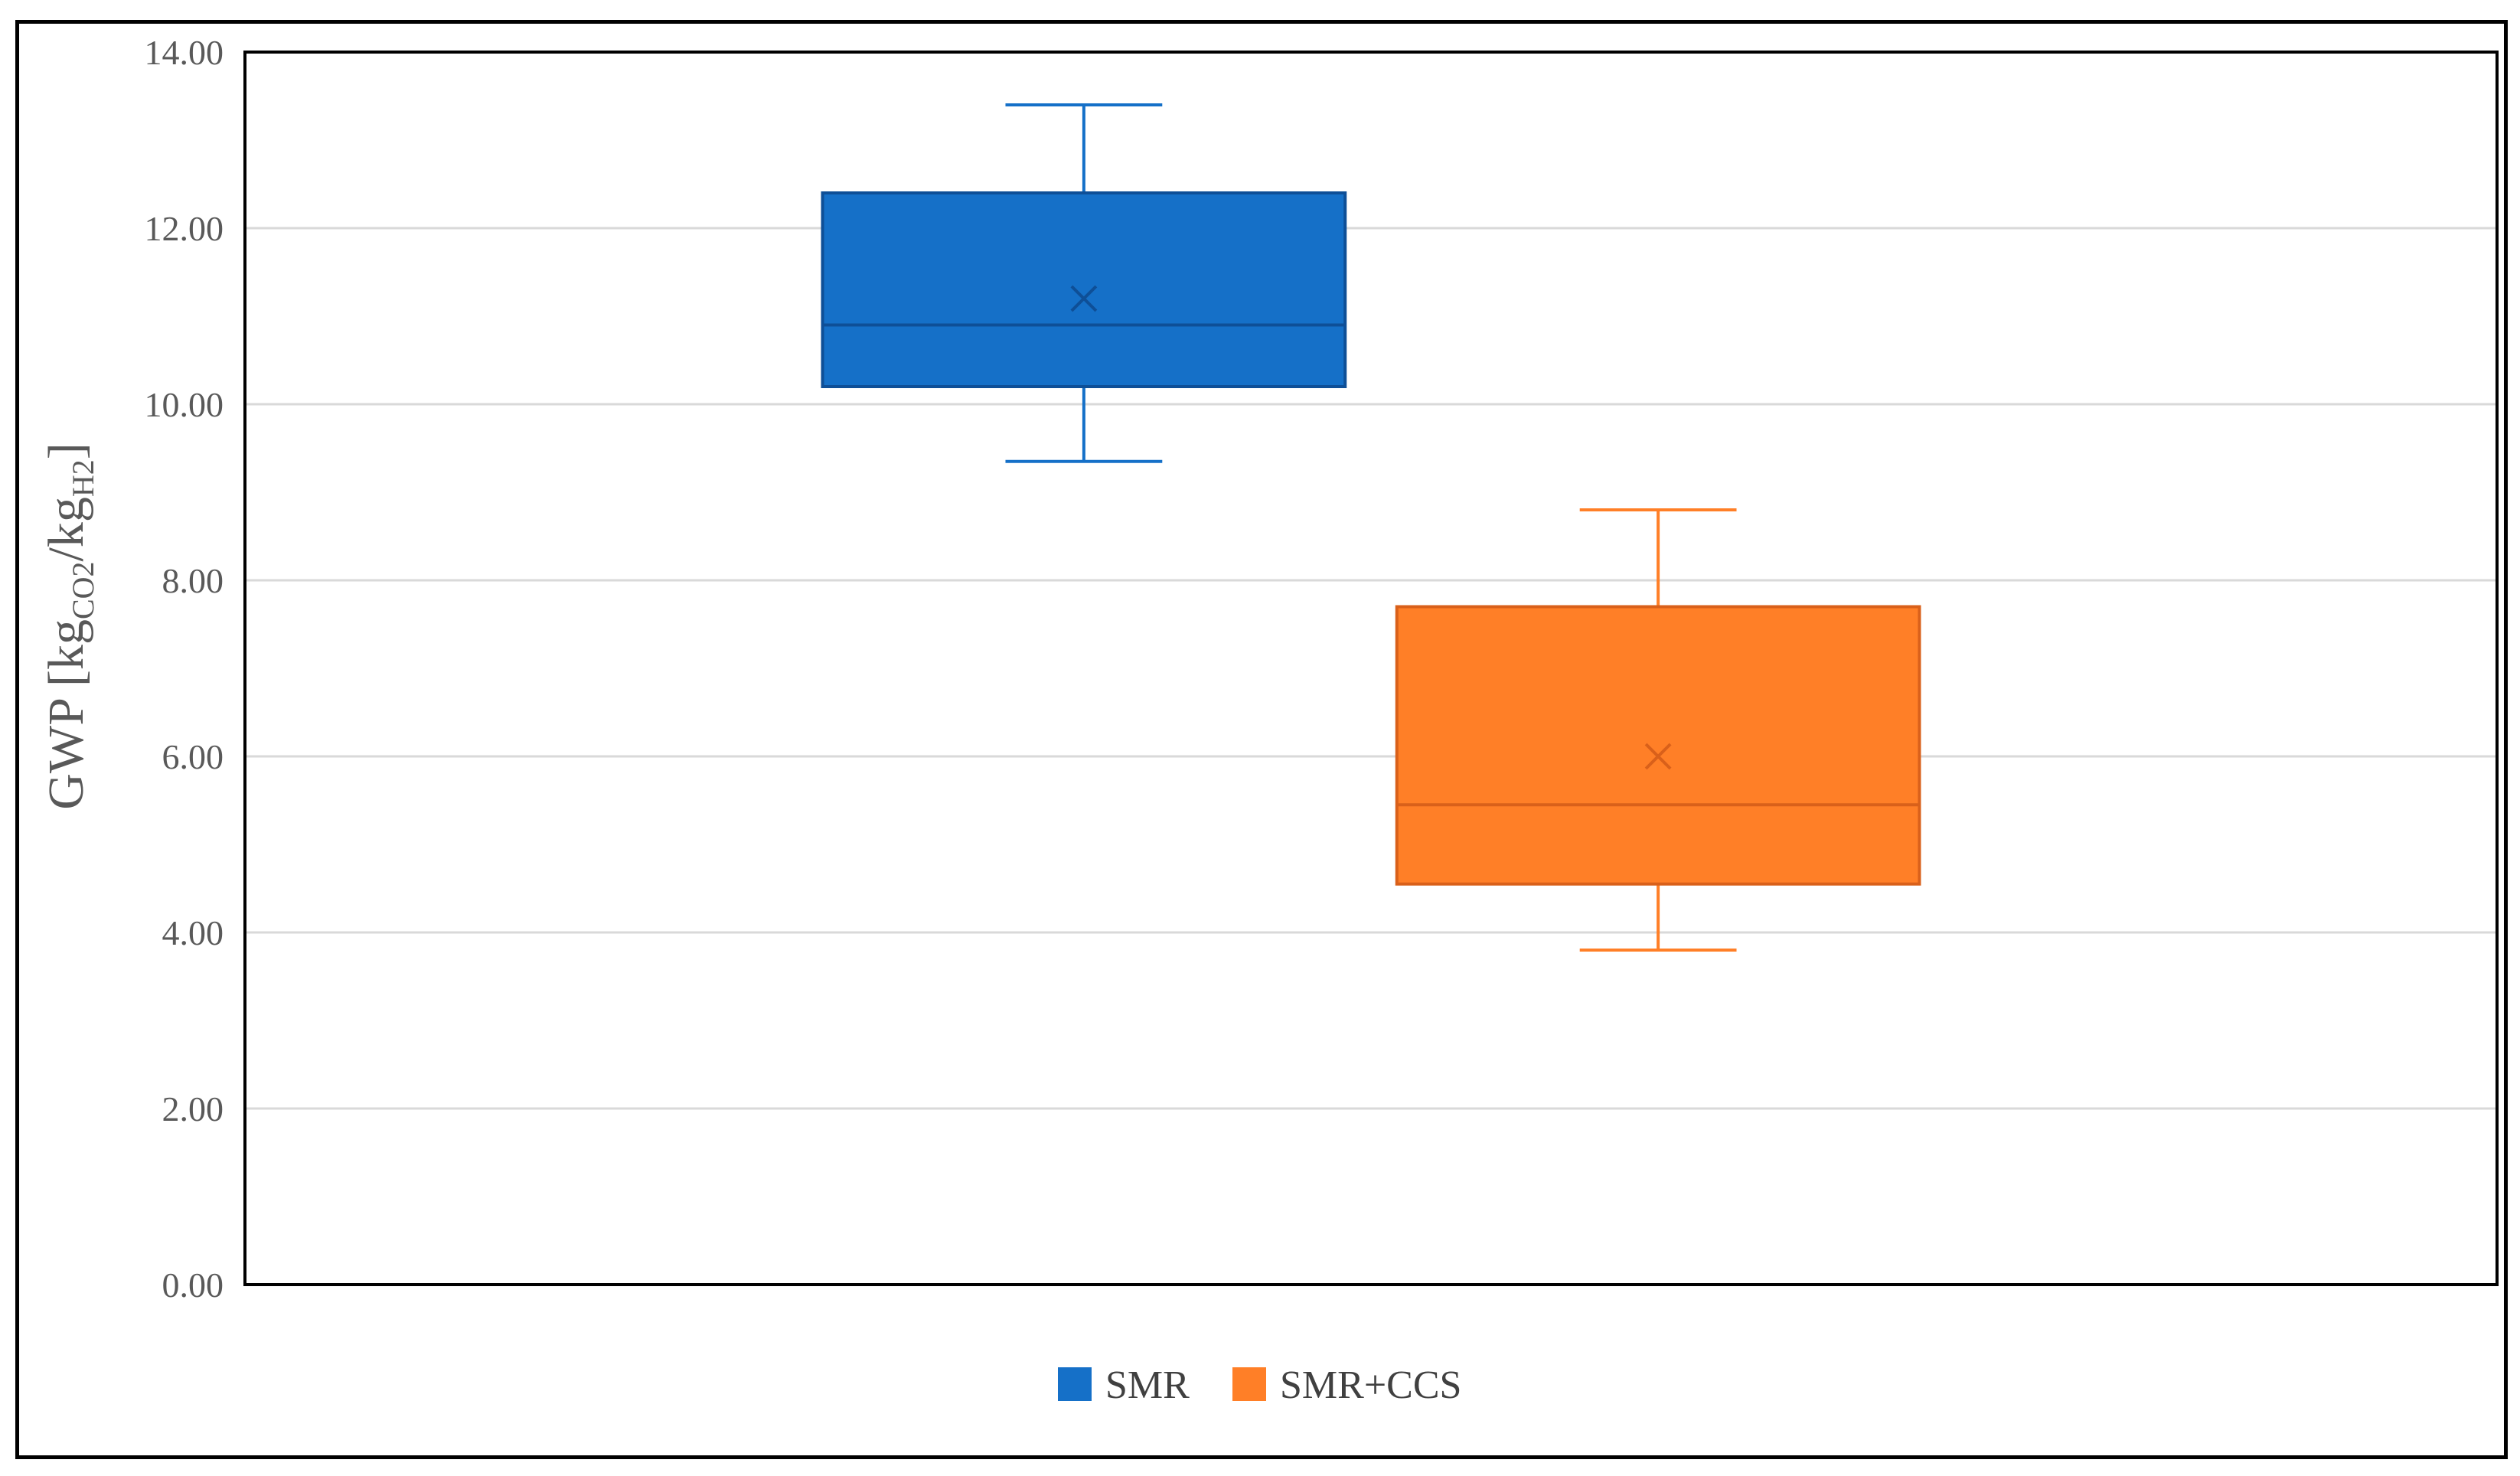 The image size is (2520, 1476). Describe the element at coordinates (193, 756) in the screenshot. I see `y-tick-label: 6.00` at that location.